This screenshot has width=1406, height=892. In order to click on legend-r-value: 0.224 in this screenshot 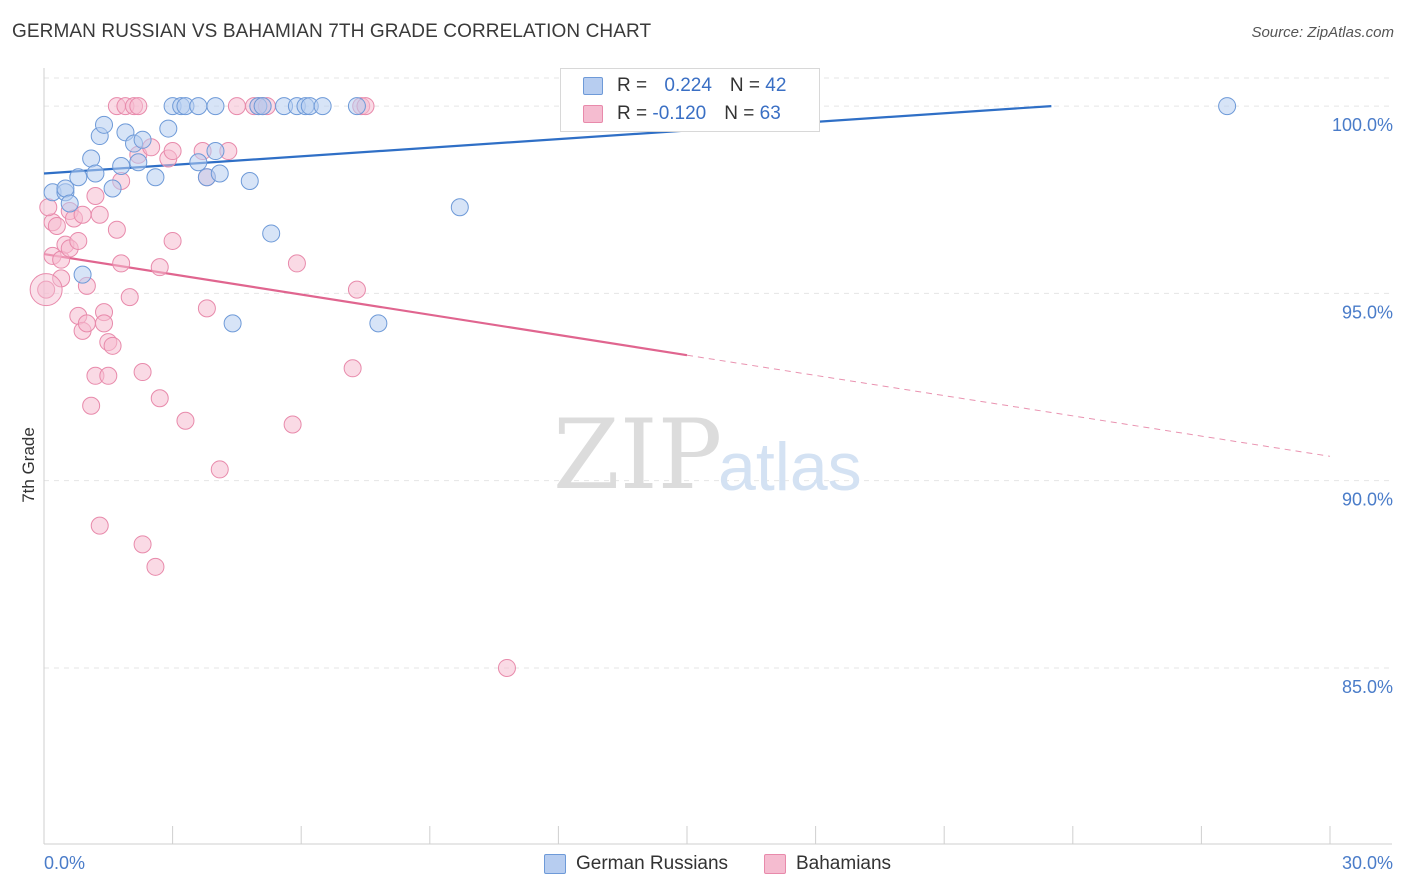, I will do `click(688, 85)`.